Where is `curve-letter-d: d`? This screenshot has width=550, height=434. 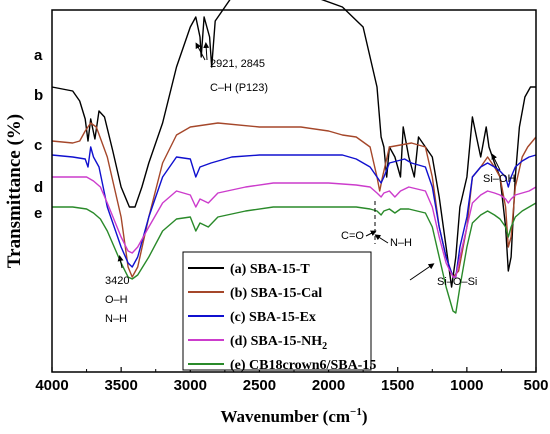
curve-letter-d: d is located at coordinates (38, 187).